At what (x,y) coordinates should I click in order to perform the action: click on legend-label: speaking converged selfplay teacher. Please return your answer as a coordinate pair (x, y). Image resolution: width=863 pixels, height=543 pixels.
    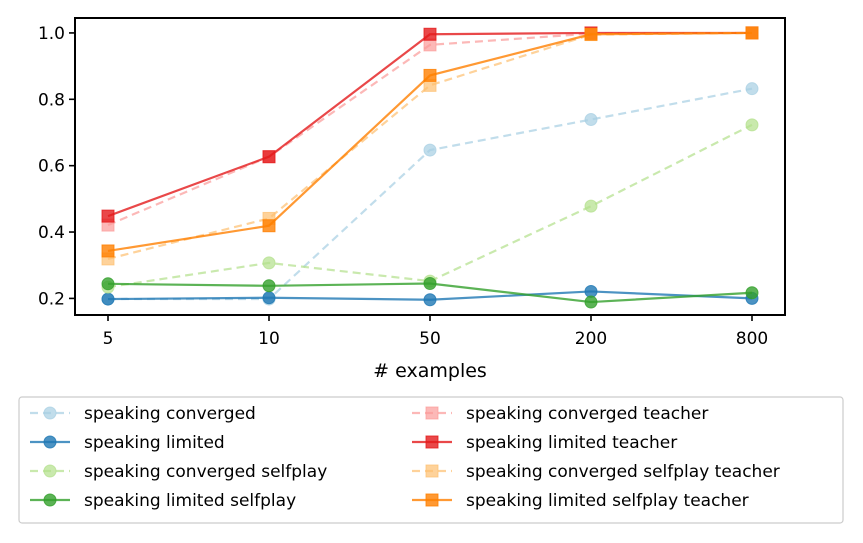
    Looking at the image, I should click on (623, 472).